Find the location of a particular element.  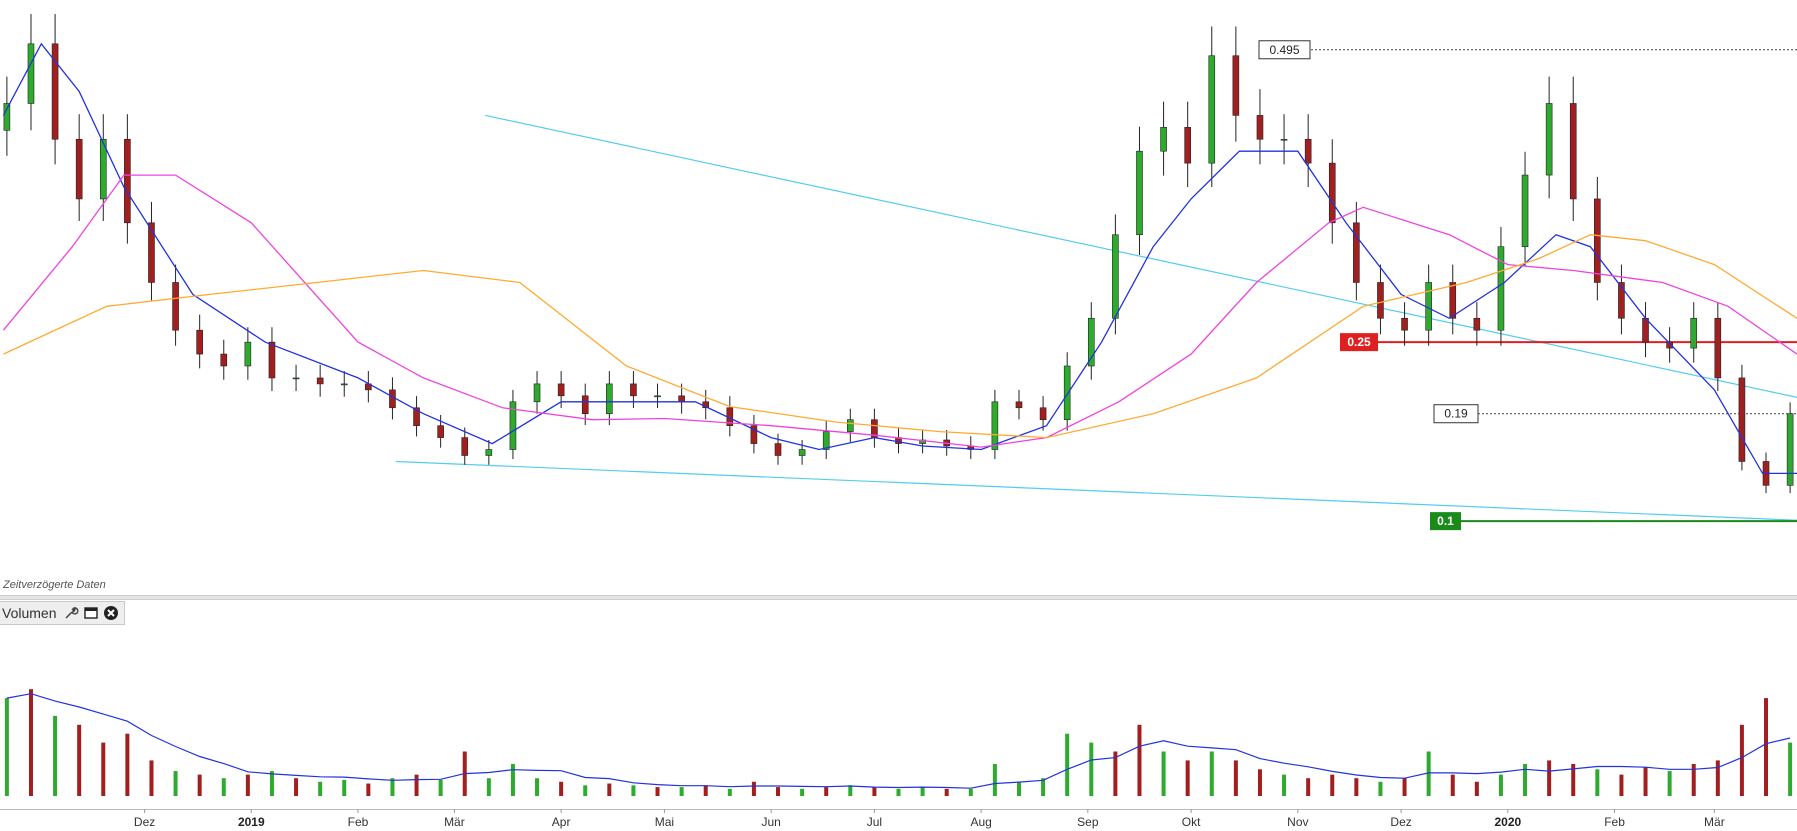

panel-separator is located at coordinates (898, 597).